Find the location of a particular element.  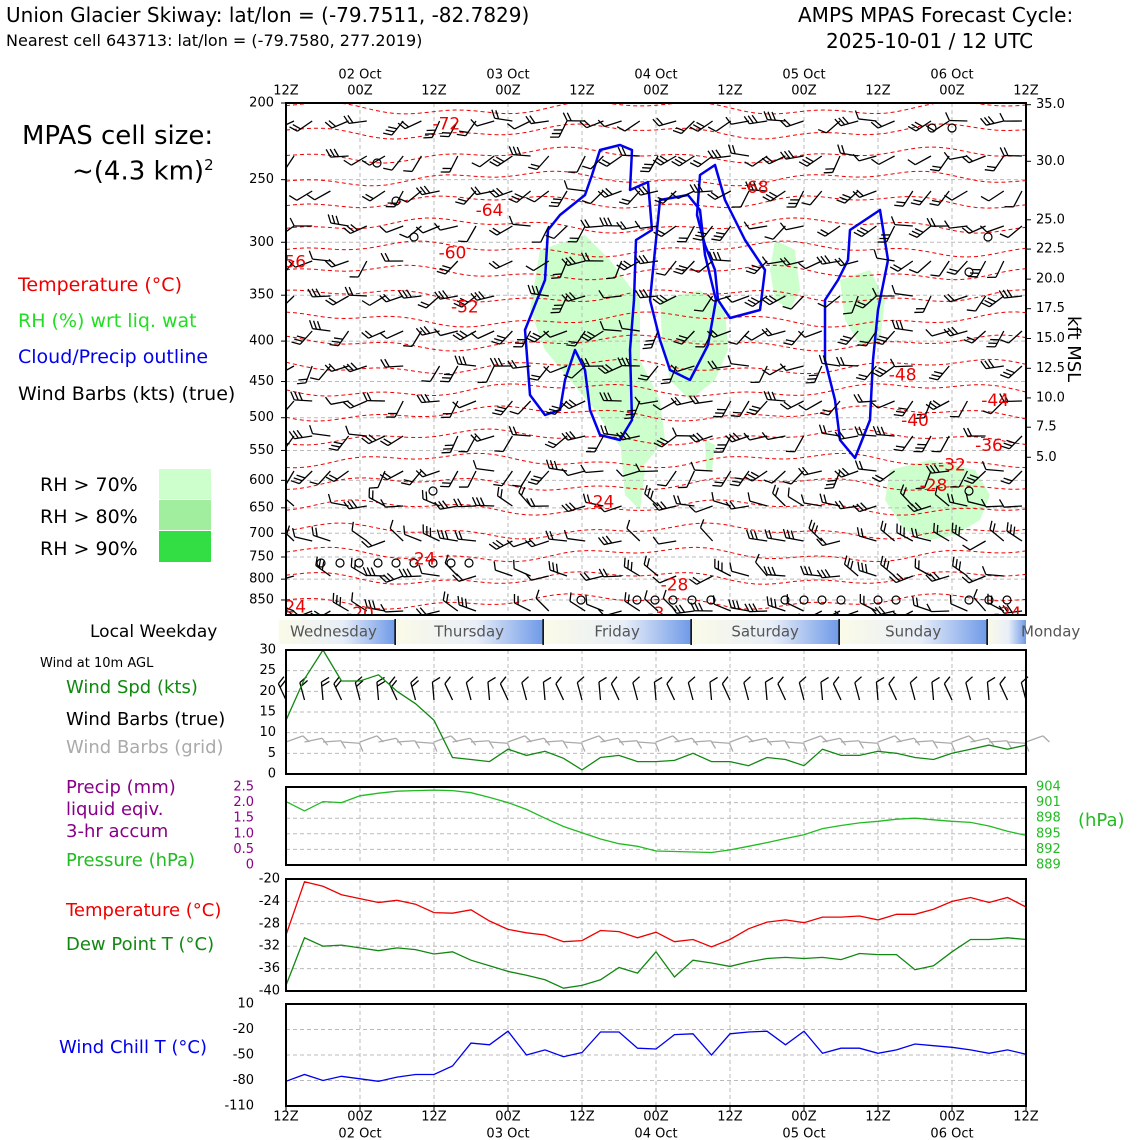

legend-cloud: Cloud/Precip outline is located at coordinates (113, 357).